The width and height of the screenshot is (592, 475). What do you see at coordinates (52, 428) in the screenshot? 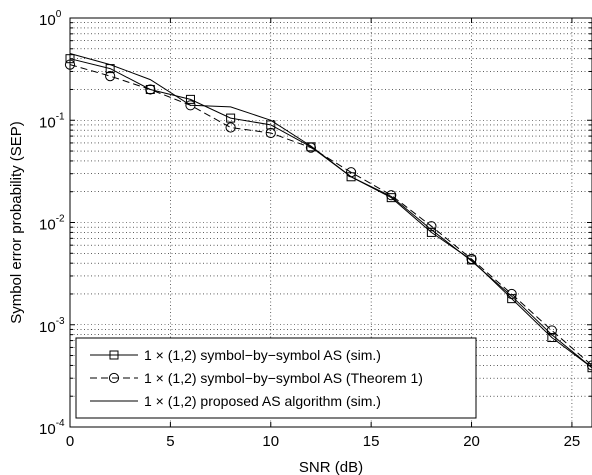
I see `y-tick-label: 10⁻⁴` at bounding box center [52, 428].